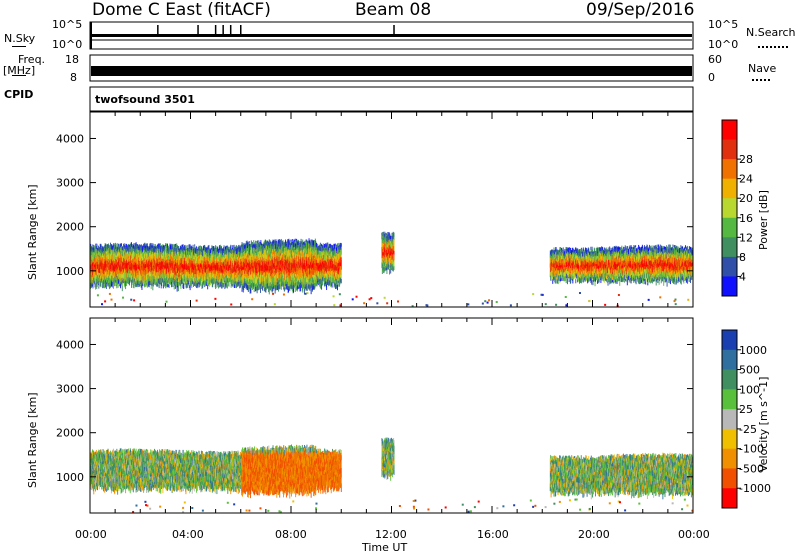 The width and height of the screenshot is (800, 554). Describe the element at coordinates (762, 68) in the screenshot. I see `nave-label: Nave` at that location.